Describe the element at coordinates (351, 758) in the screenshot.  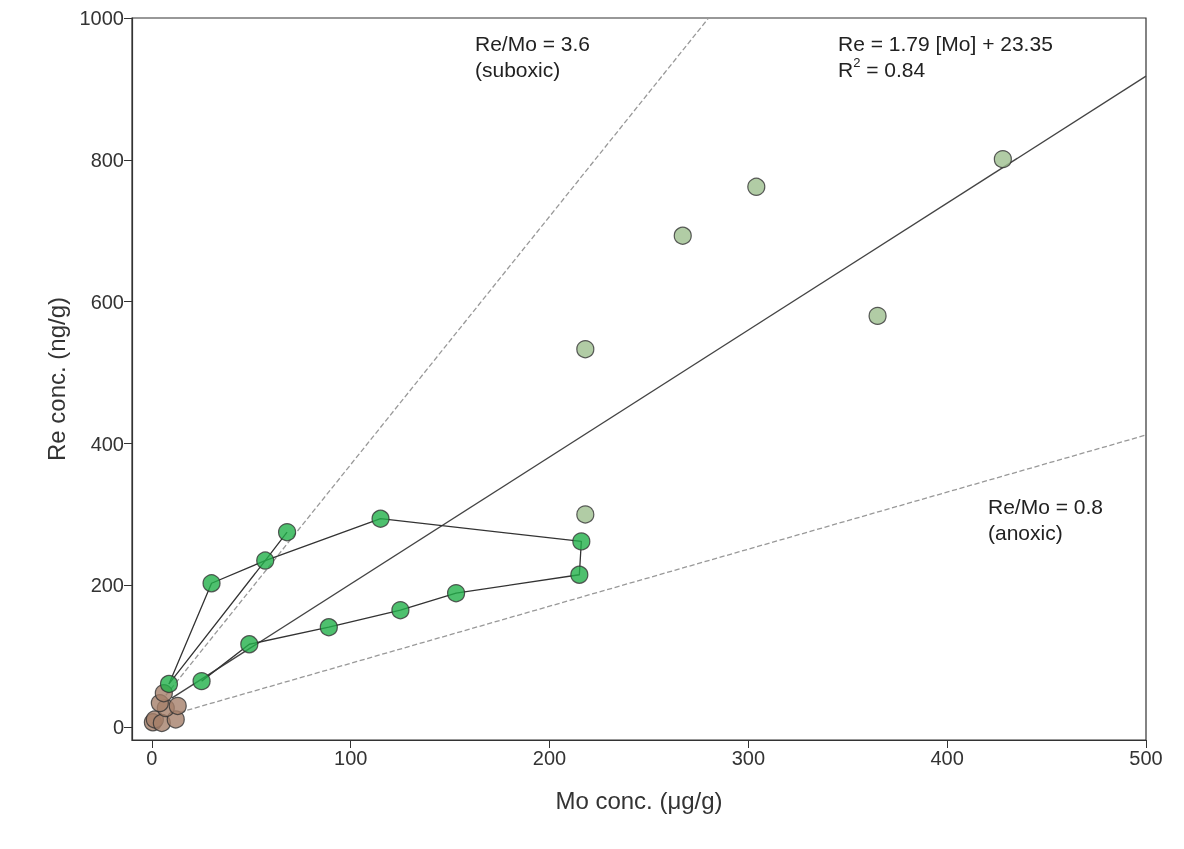
I see `x-tick-label: 100` at that location.